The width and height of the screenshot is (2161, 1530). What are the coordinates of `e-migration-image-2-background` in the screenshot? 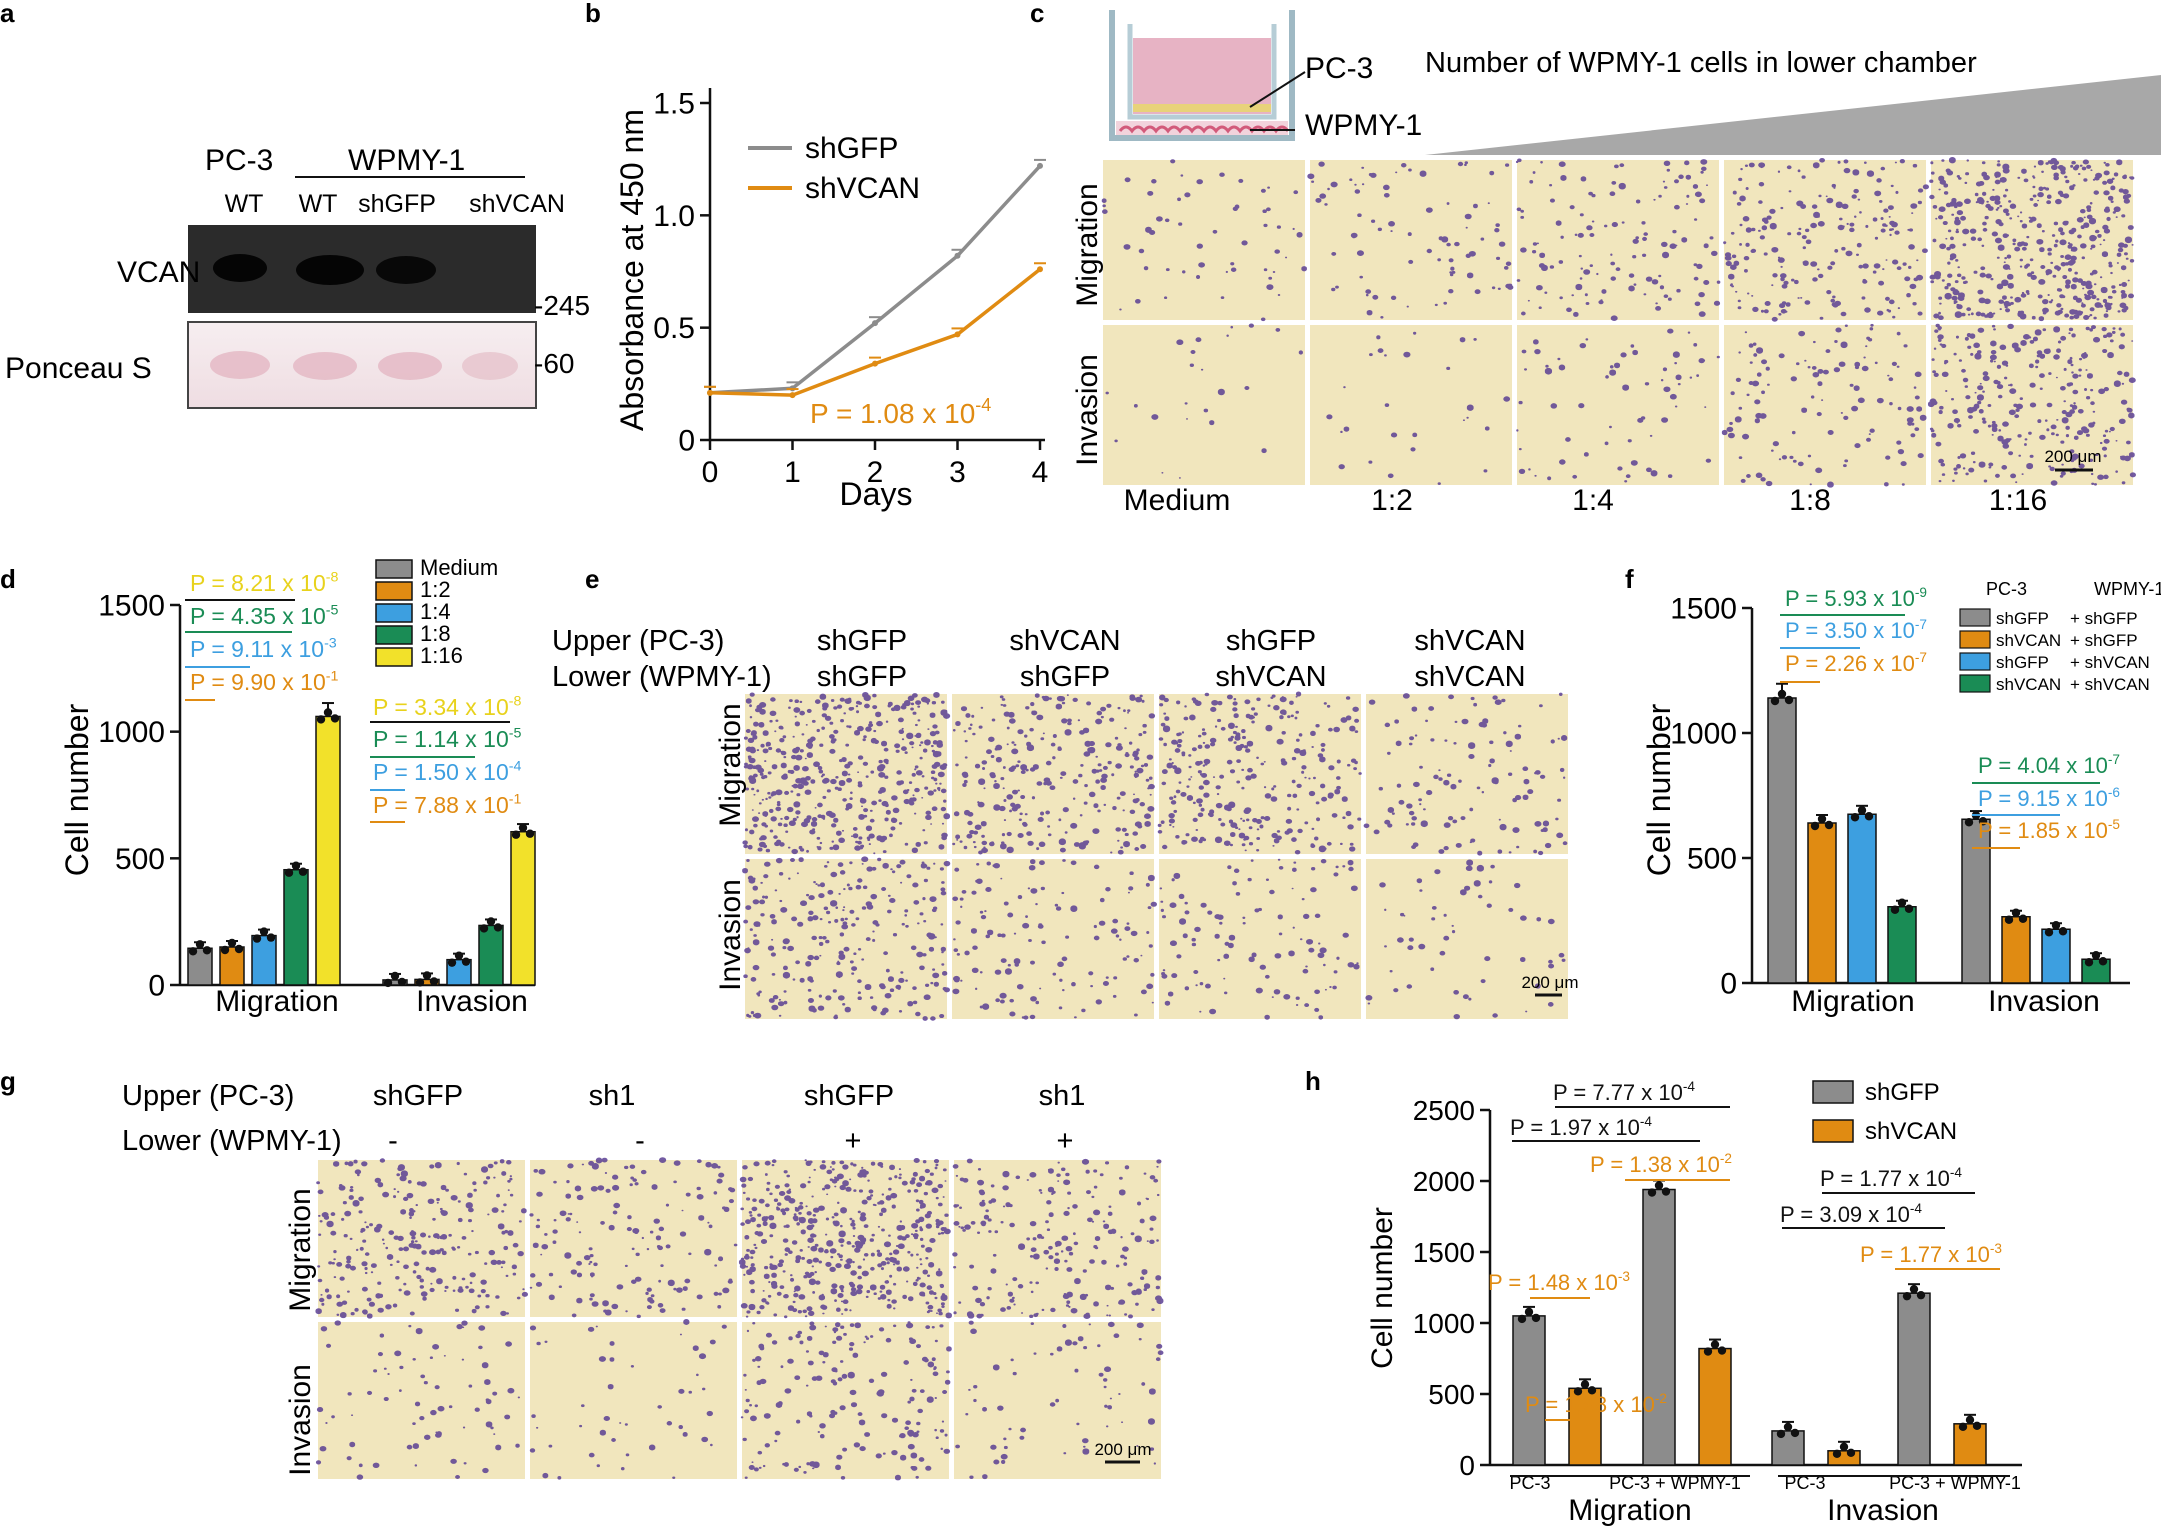 It's located at (1053, 774).